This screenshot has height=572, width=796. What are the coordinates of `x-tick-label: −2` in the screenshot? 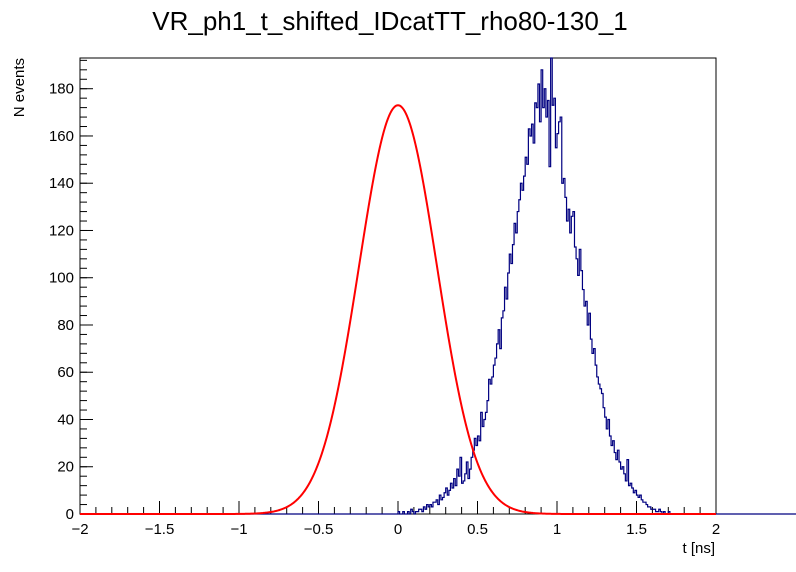 It's located at (79, 529).